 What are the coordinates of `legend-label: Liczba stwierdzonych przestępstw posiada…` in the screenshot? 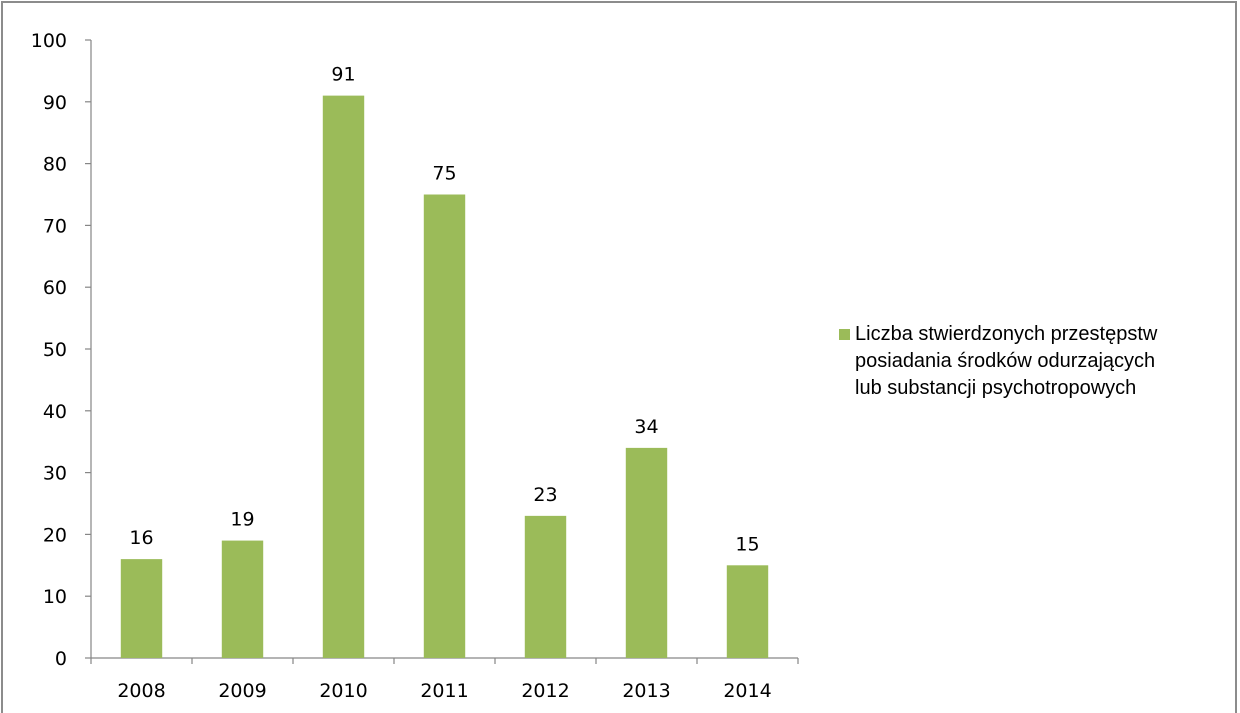 It's located at (1045, 361).